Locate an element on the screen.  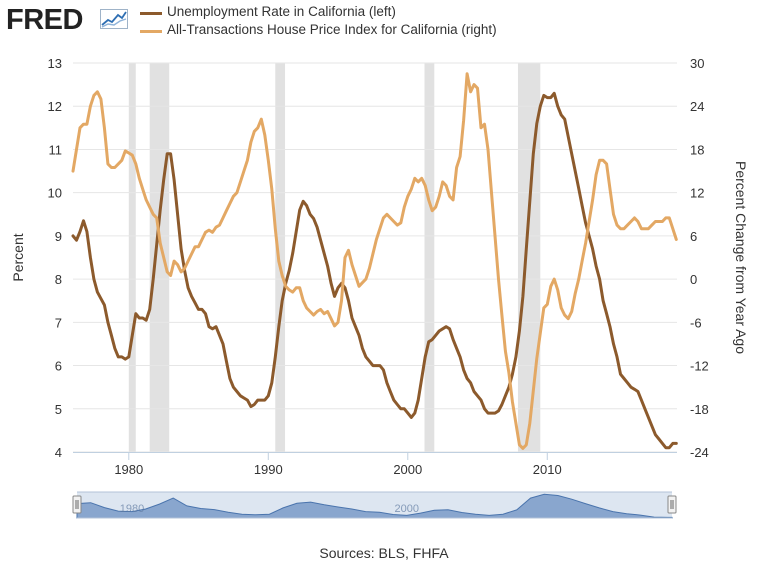
navigator-label-2000: 2000 is located at coordinates (407, 509).